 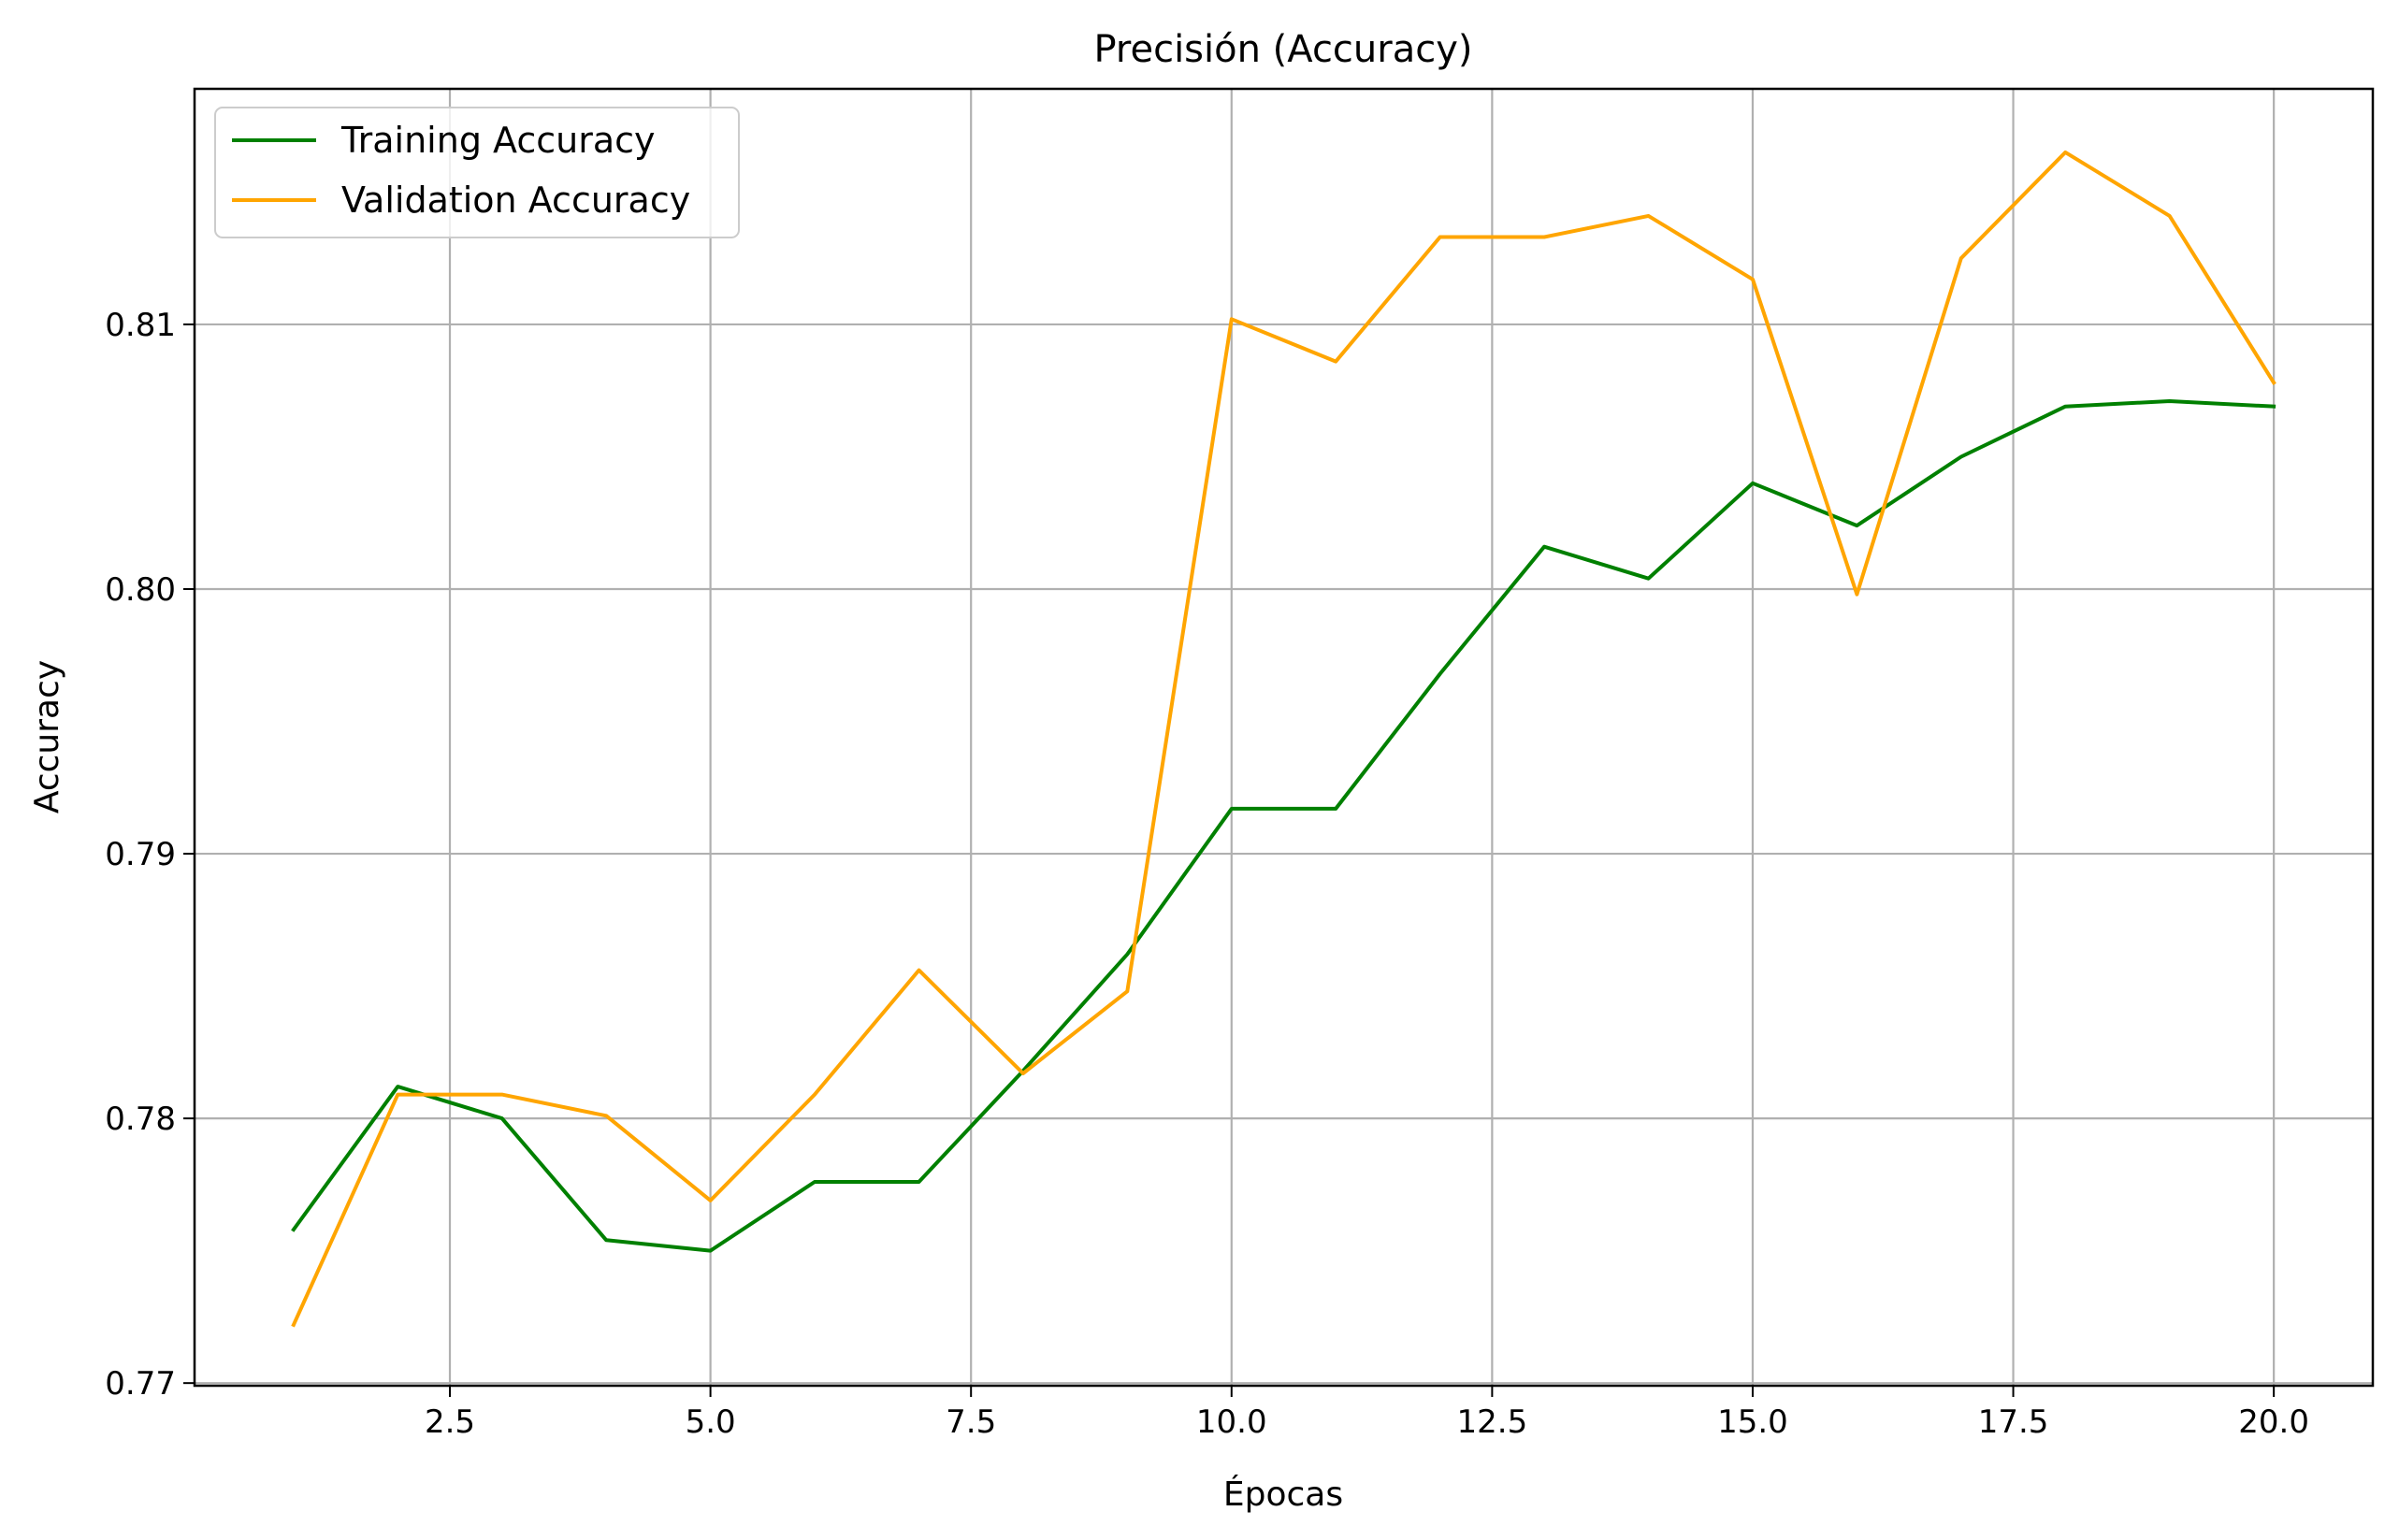 What do you see at coordinates (971, 1422) in the screenshot?
I see `x-tick-label: 7.5` at bounding box center [971, 1422].